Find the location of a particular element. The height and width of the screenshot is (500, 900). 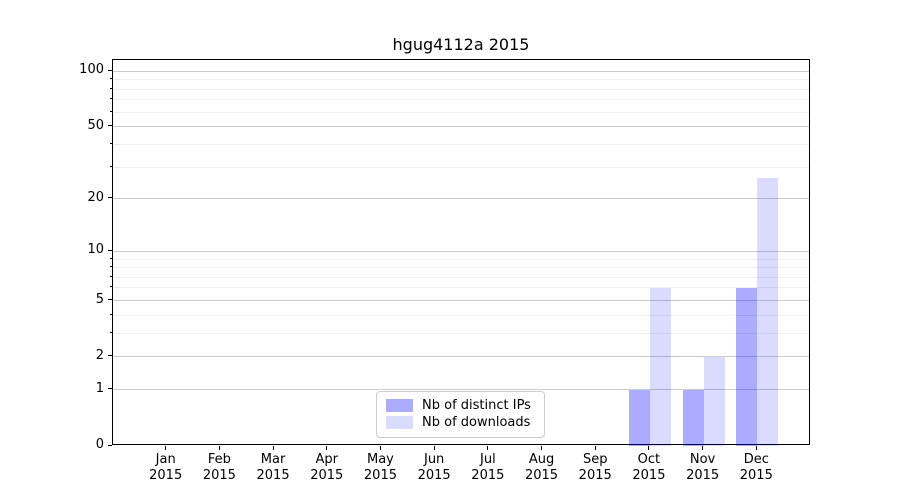

bar-downloads-dec is located at coordinates (768, 312).